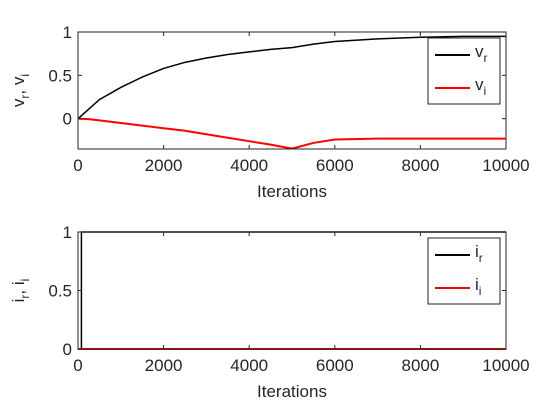  What do you see at coordinates (479, 253) in the screenshot?
I see `legend-label: ir​` at bounding box center [479, 253].